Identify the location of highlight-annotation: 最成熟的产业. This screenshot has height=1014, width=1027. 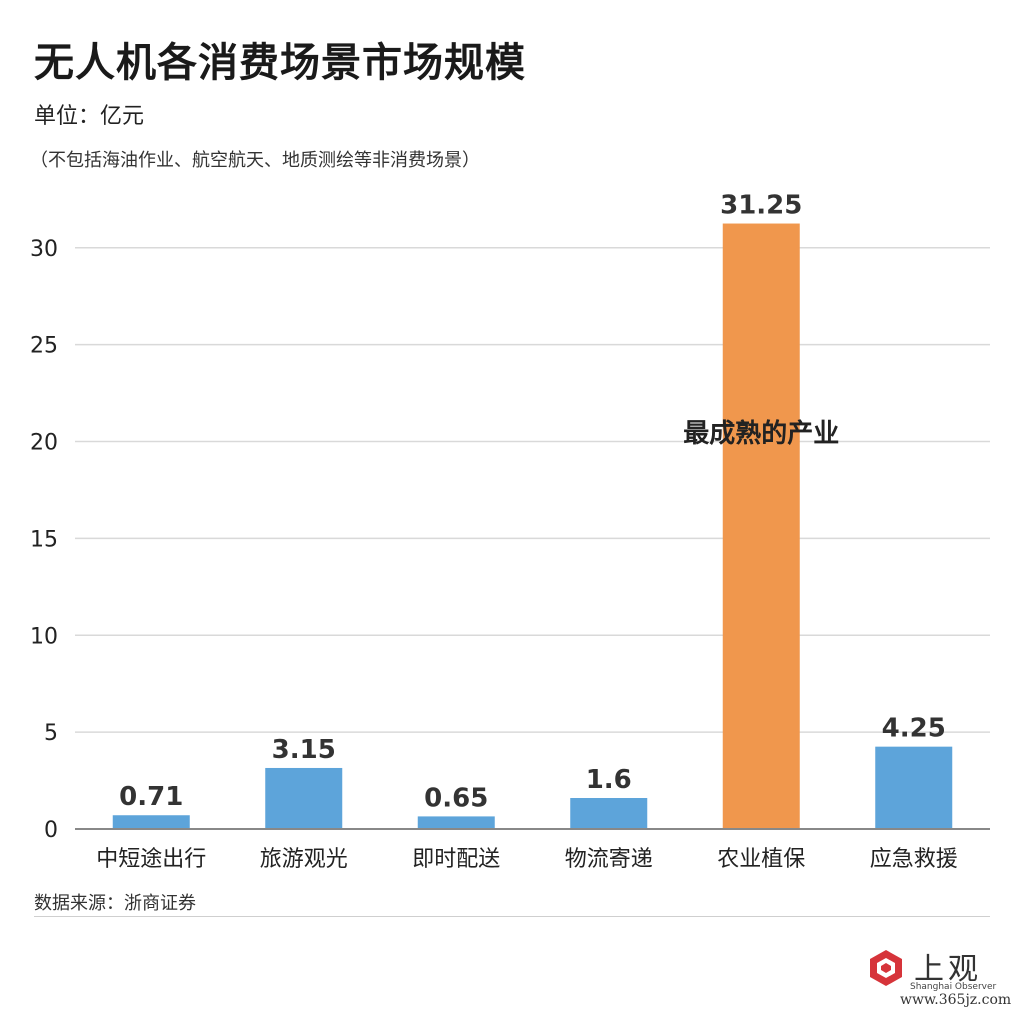
(761, 433).